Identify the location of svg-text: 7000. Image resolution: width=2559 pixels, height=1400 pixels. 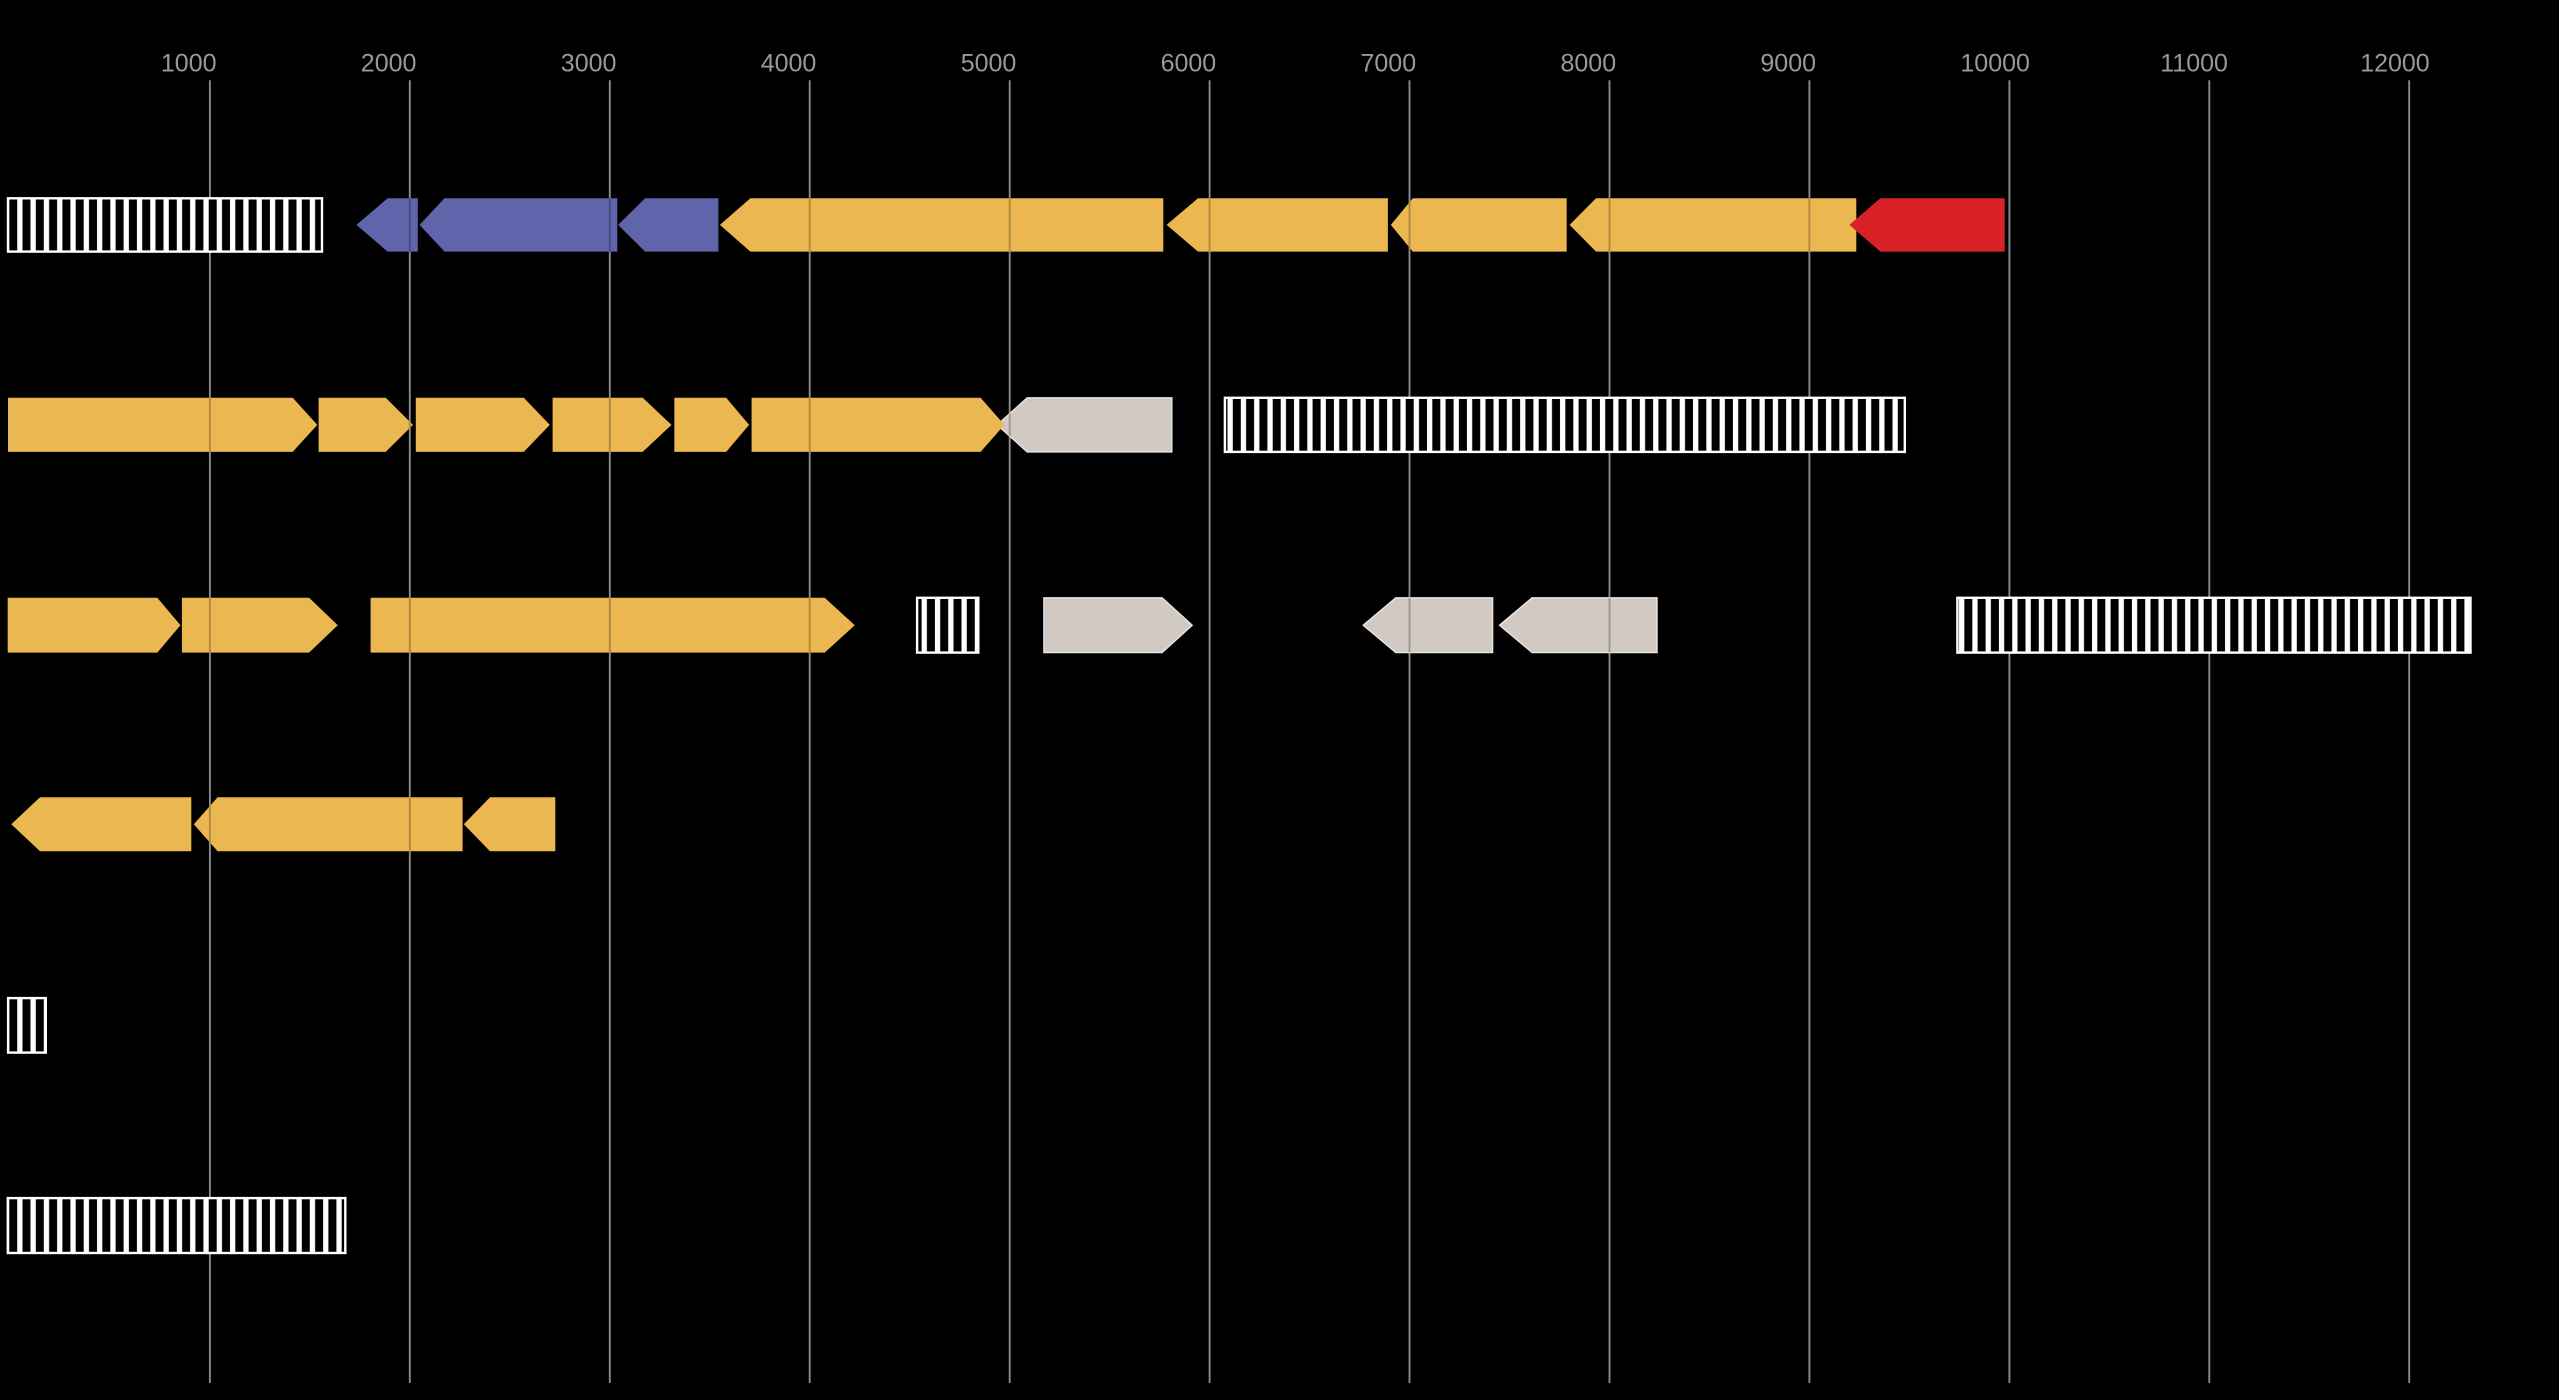
(1389, 64).